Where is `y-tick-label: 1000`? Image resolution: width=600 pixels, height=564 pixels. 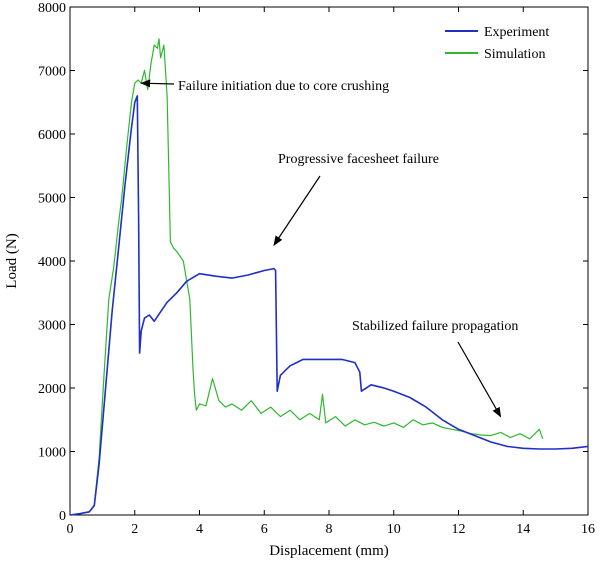 y-tick-label: 1000 is located at coordinates (52, 453).